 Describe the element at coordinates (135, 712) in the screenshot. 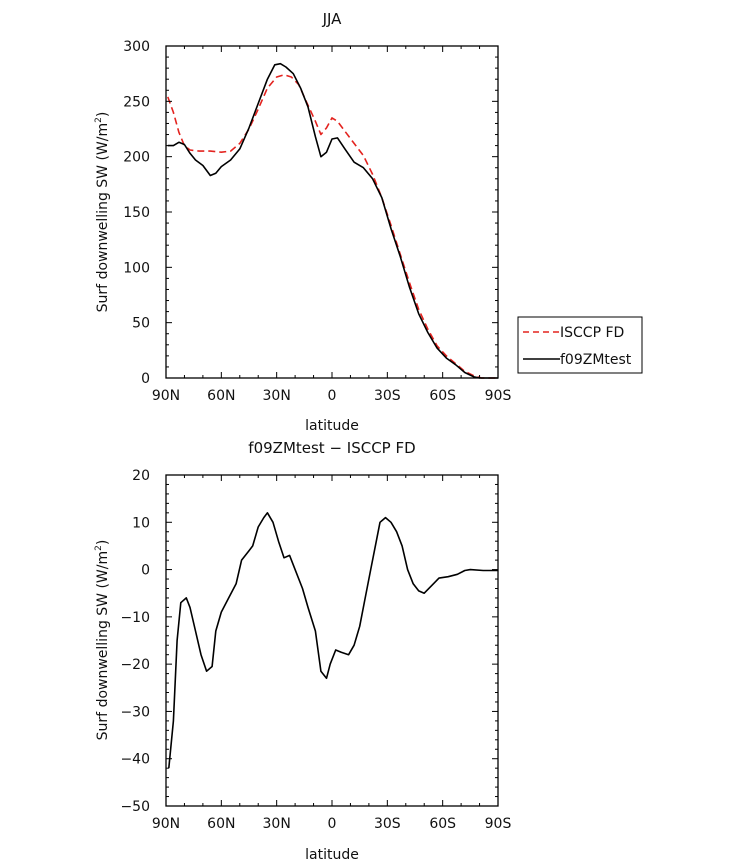

I see `y-tick-label: −30` at that location.